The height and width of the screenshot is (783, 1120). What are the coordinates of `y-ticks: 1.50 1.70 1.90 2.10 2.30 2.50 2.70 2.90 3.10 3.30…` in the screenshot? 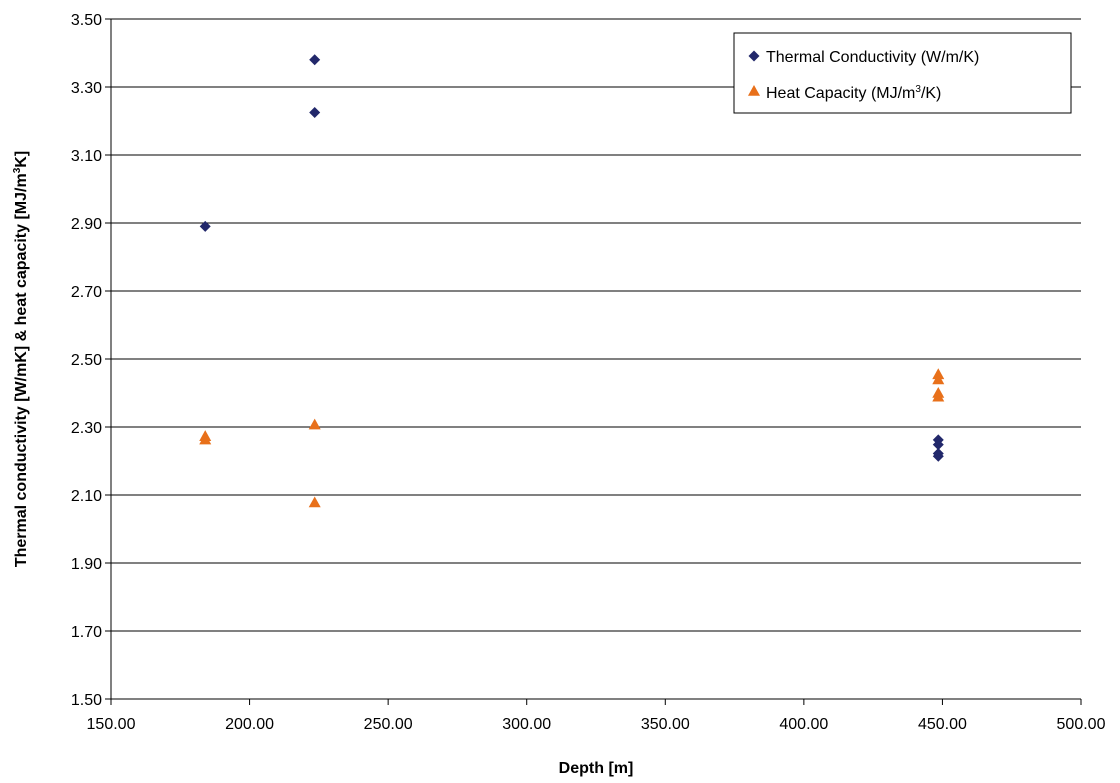 It's located at (91, 360).